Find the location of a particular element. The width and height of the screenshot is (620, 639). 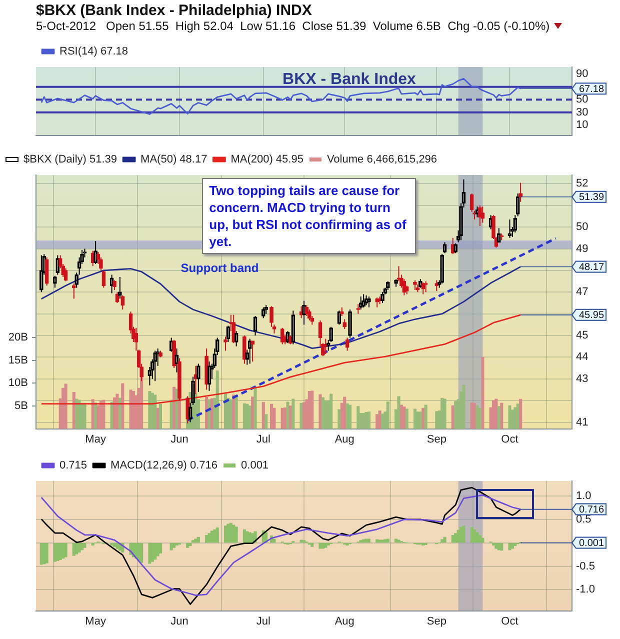

y-tick-label: 45 is located at coordinates (582, 336).